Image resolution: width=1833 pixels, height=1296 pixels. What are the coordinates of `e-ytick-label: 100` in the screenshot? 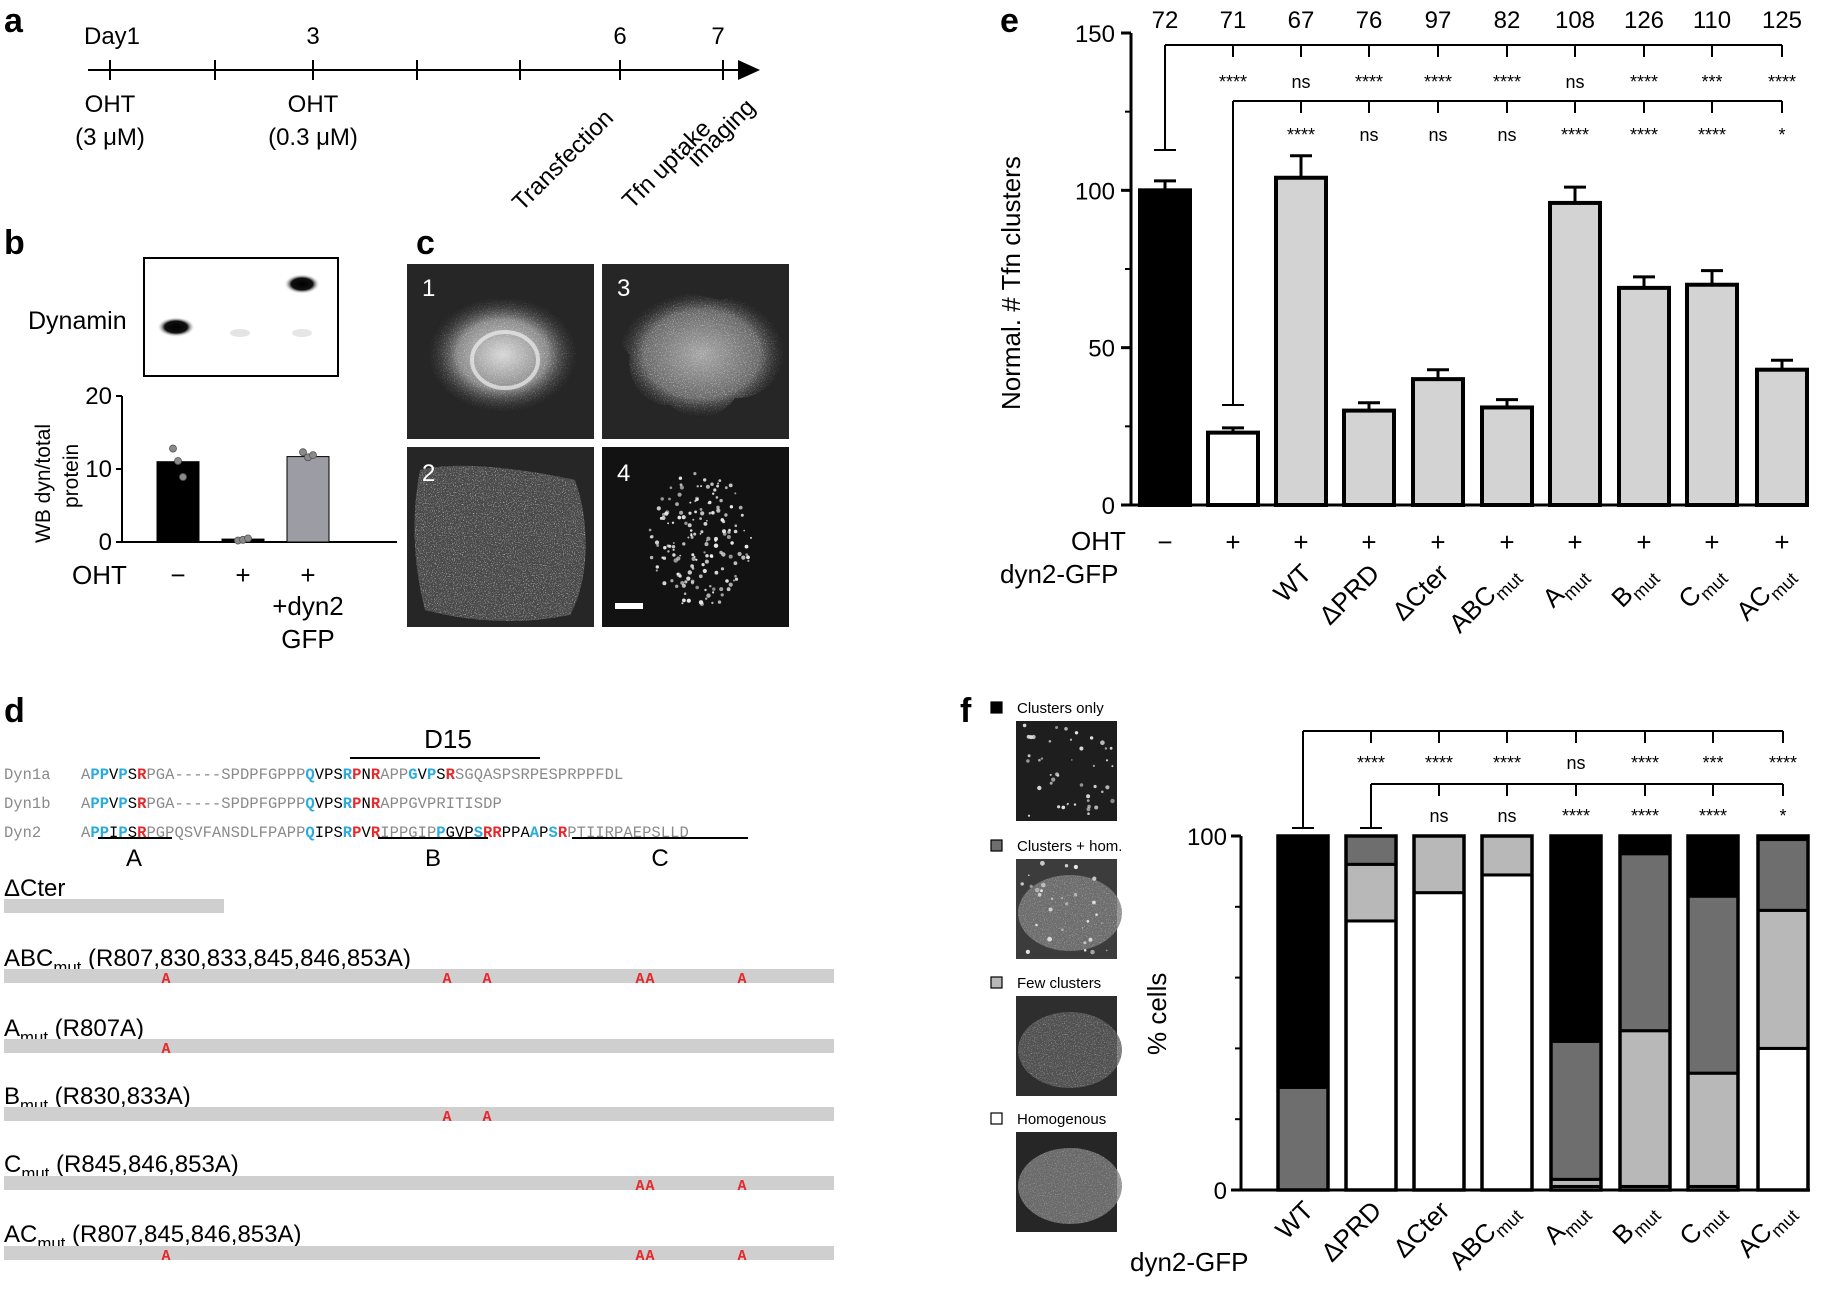 It's located at (1095, 191).